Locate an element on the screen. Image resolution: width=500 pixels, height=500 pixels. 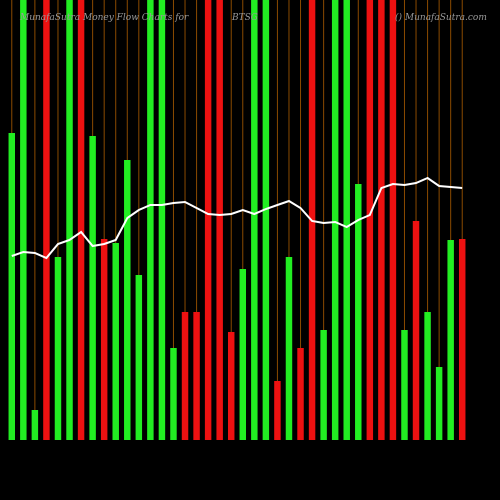
source: () MunafaSutra.com is located at coordinates (441, 17).